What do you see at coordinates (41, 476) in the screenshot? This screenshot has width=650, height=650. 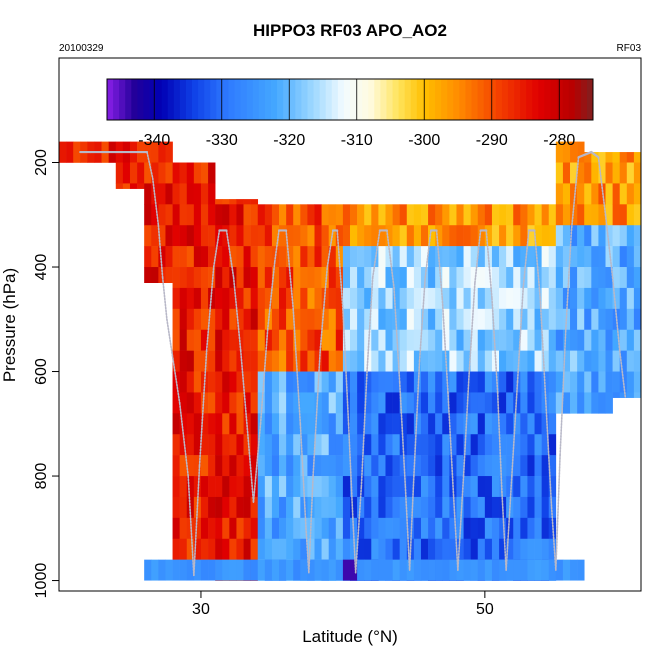 I see `y-tick-label: 800` at bounding box center [41, 476].